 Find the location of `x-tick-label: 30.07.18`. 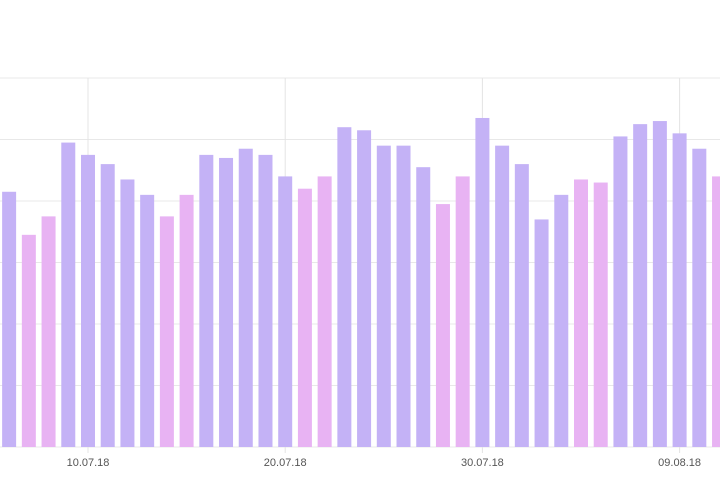

x-tick-label: 30.07.18 is located at coordinates (482, 463).